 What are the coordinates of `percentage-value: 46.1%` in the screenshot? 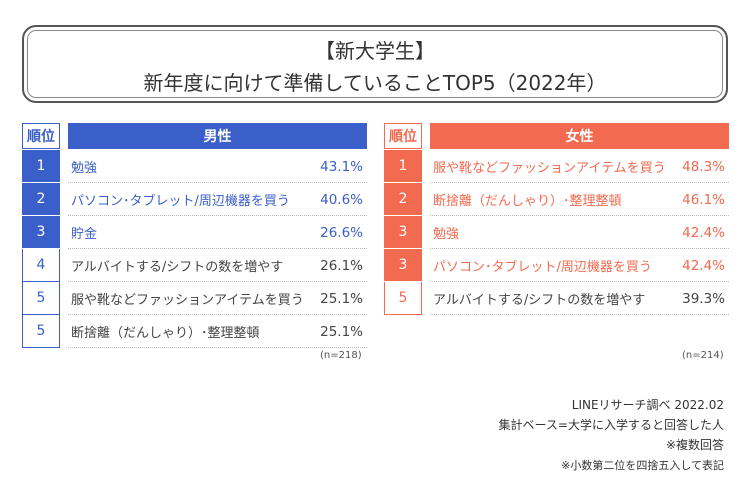 It's located at (703, 199).